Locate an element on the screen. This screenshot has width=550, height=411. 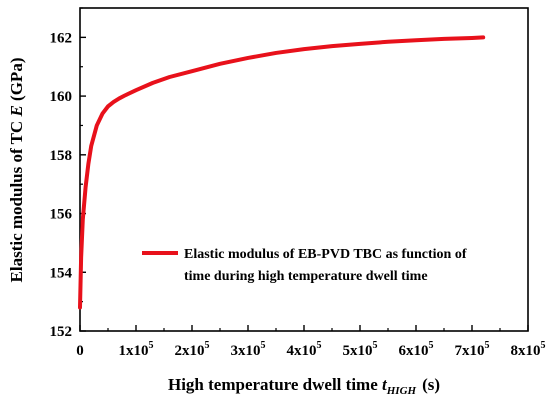
x-tick-label: 0 is located at coordinates (80, 351).